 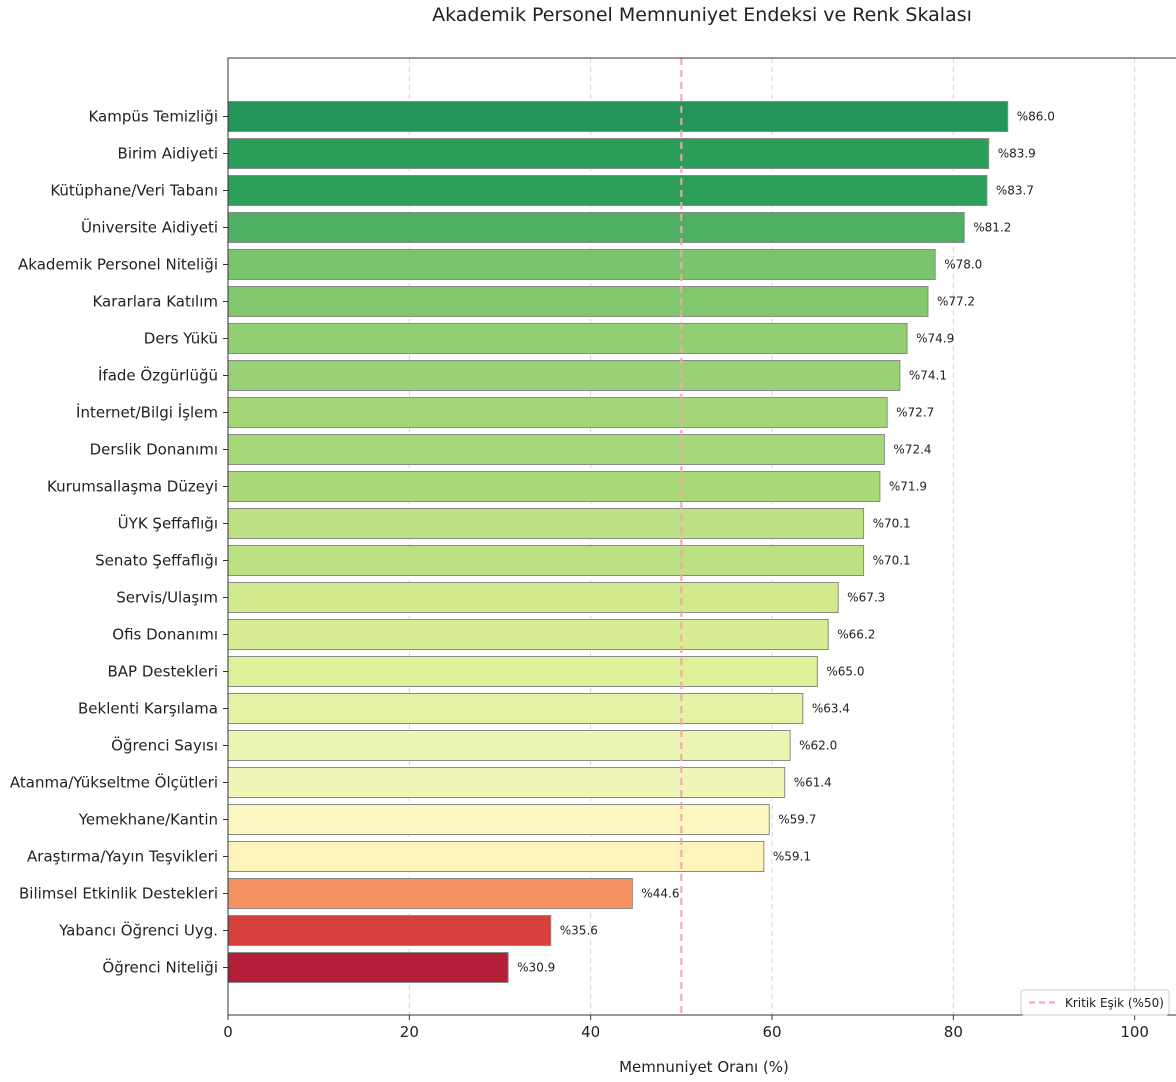 What do you see at coordinates (168, 523) in the screenshot?
I see `y-tick-label: ÜYK Şeffaflığı` at bounding box center [168, 523].